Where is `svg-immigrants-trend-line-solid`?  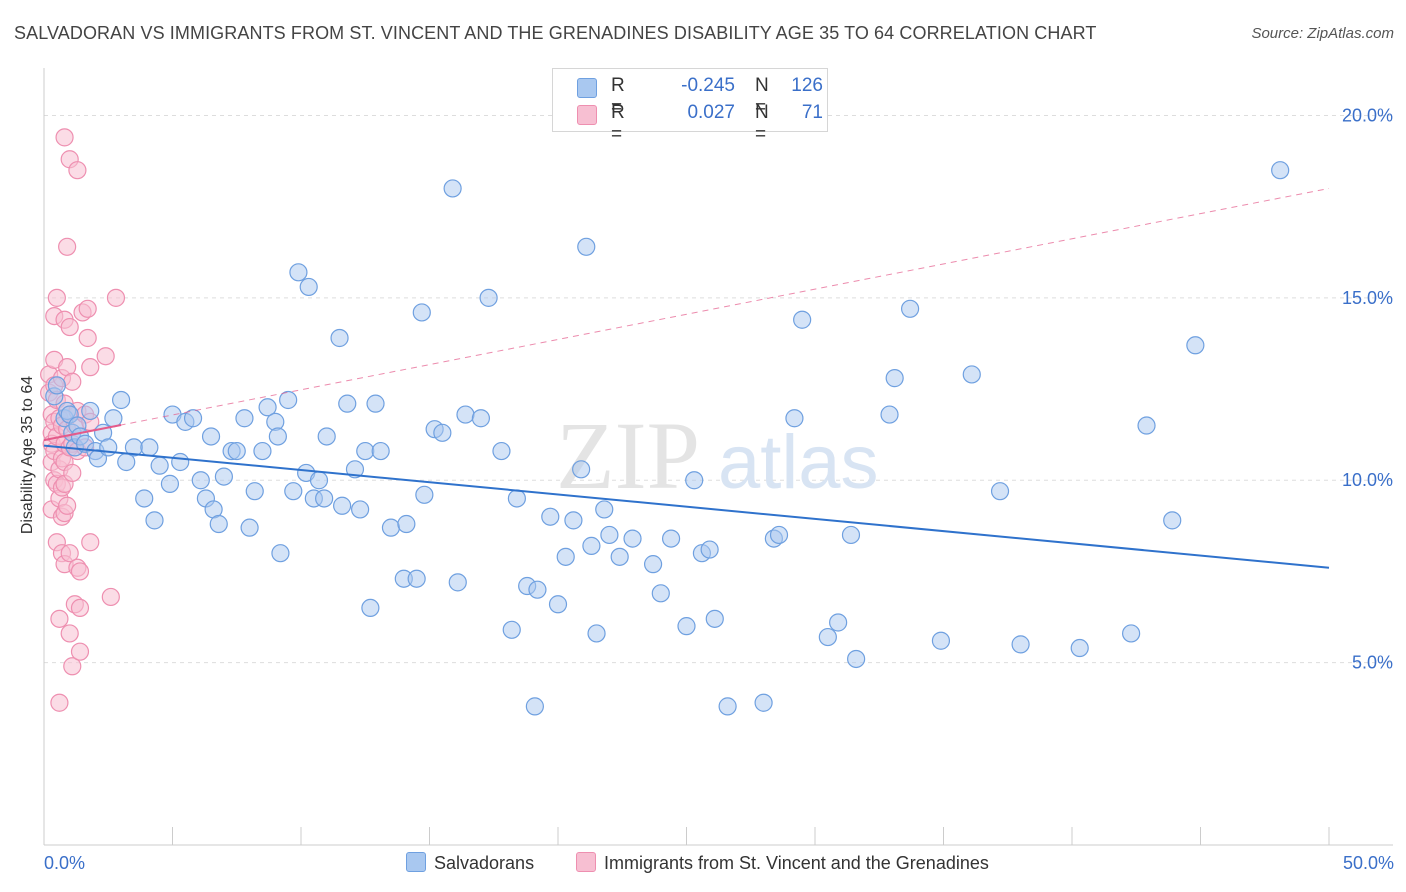
svg-immigrants-trend-line-solid is located at coordinates (82, 433).